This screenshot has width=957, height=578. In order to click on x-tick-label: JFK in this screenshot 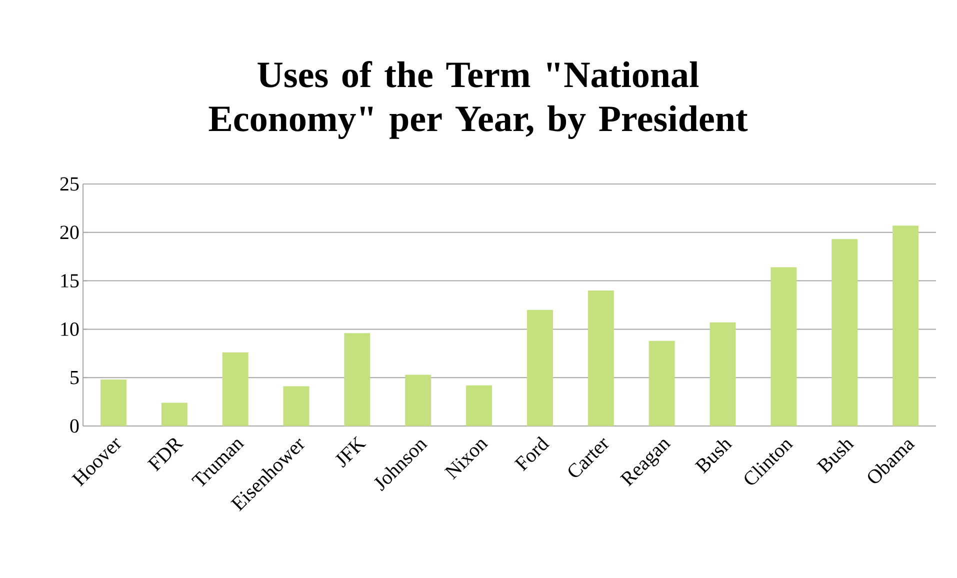, I will do `click(350, 452)`.